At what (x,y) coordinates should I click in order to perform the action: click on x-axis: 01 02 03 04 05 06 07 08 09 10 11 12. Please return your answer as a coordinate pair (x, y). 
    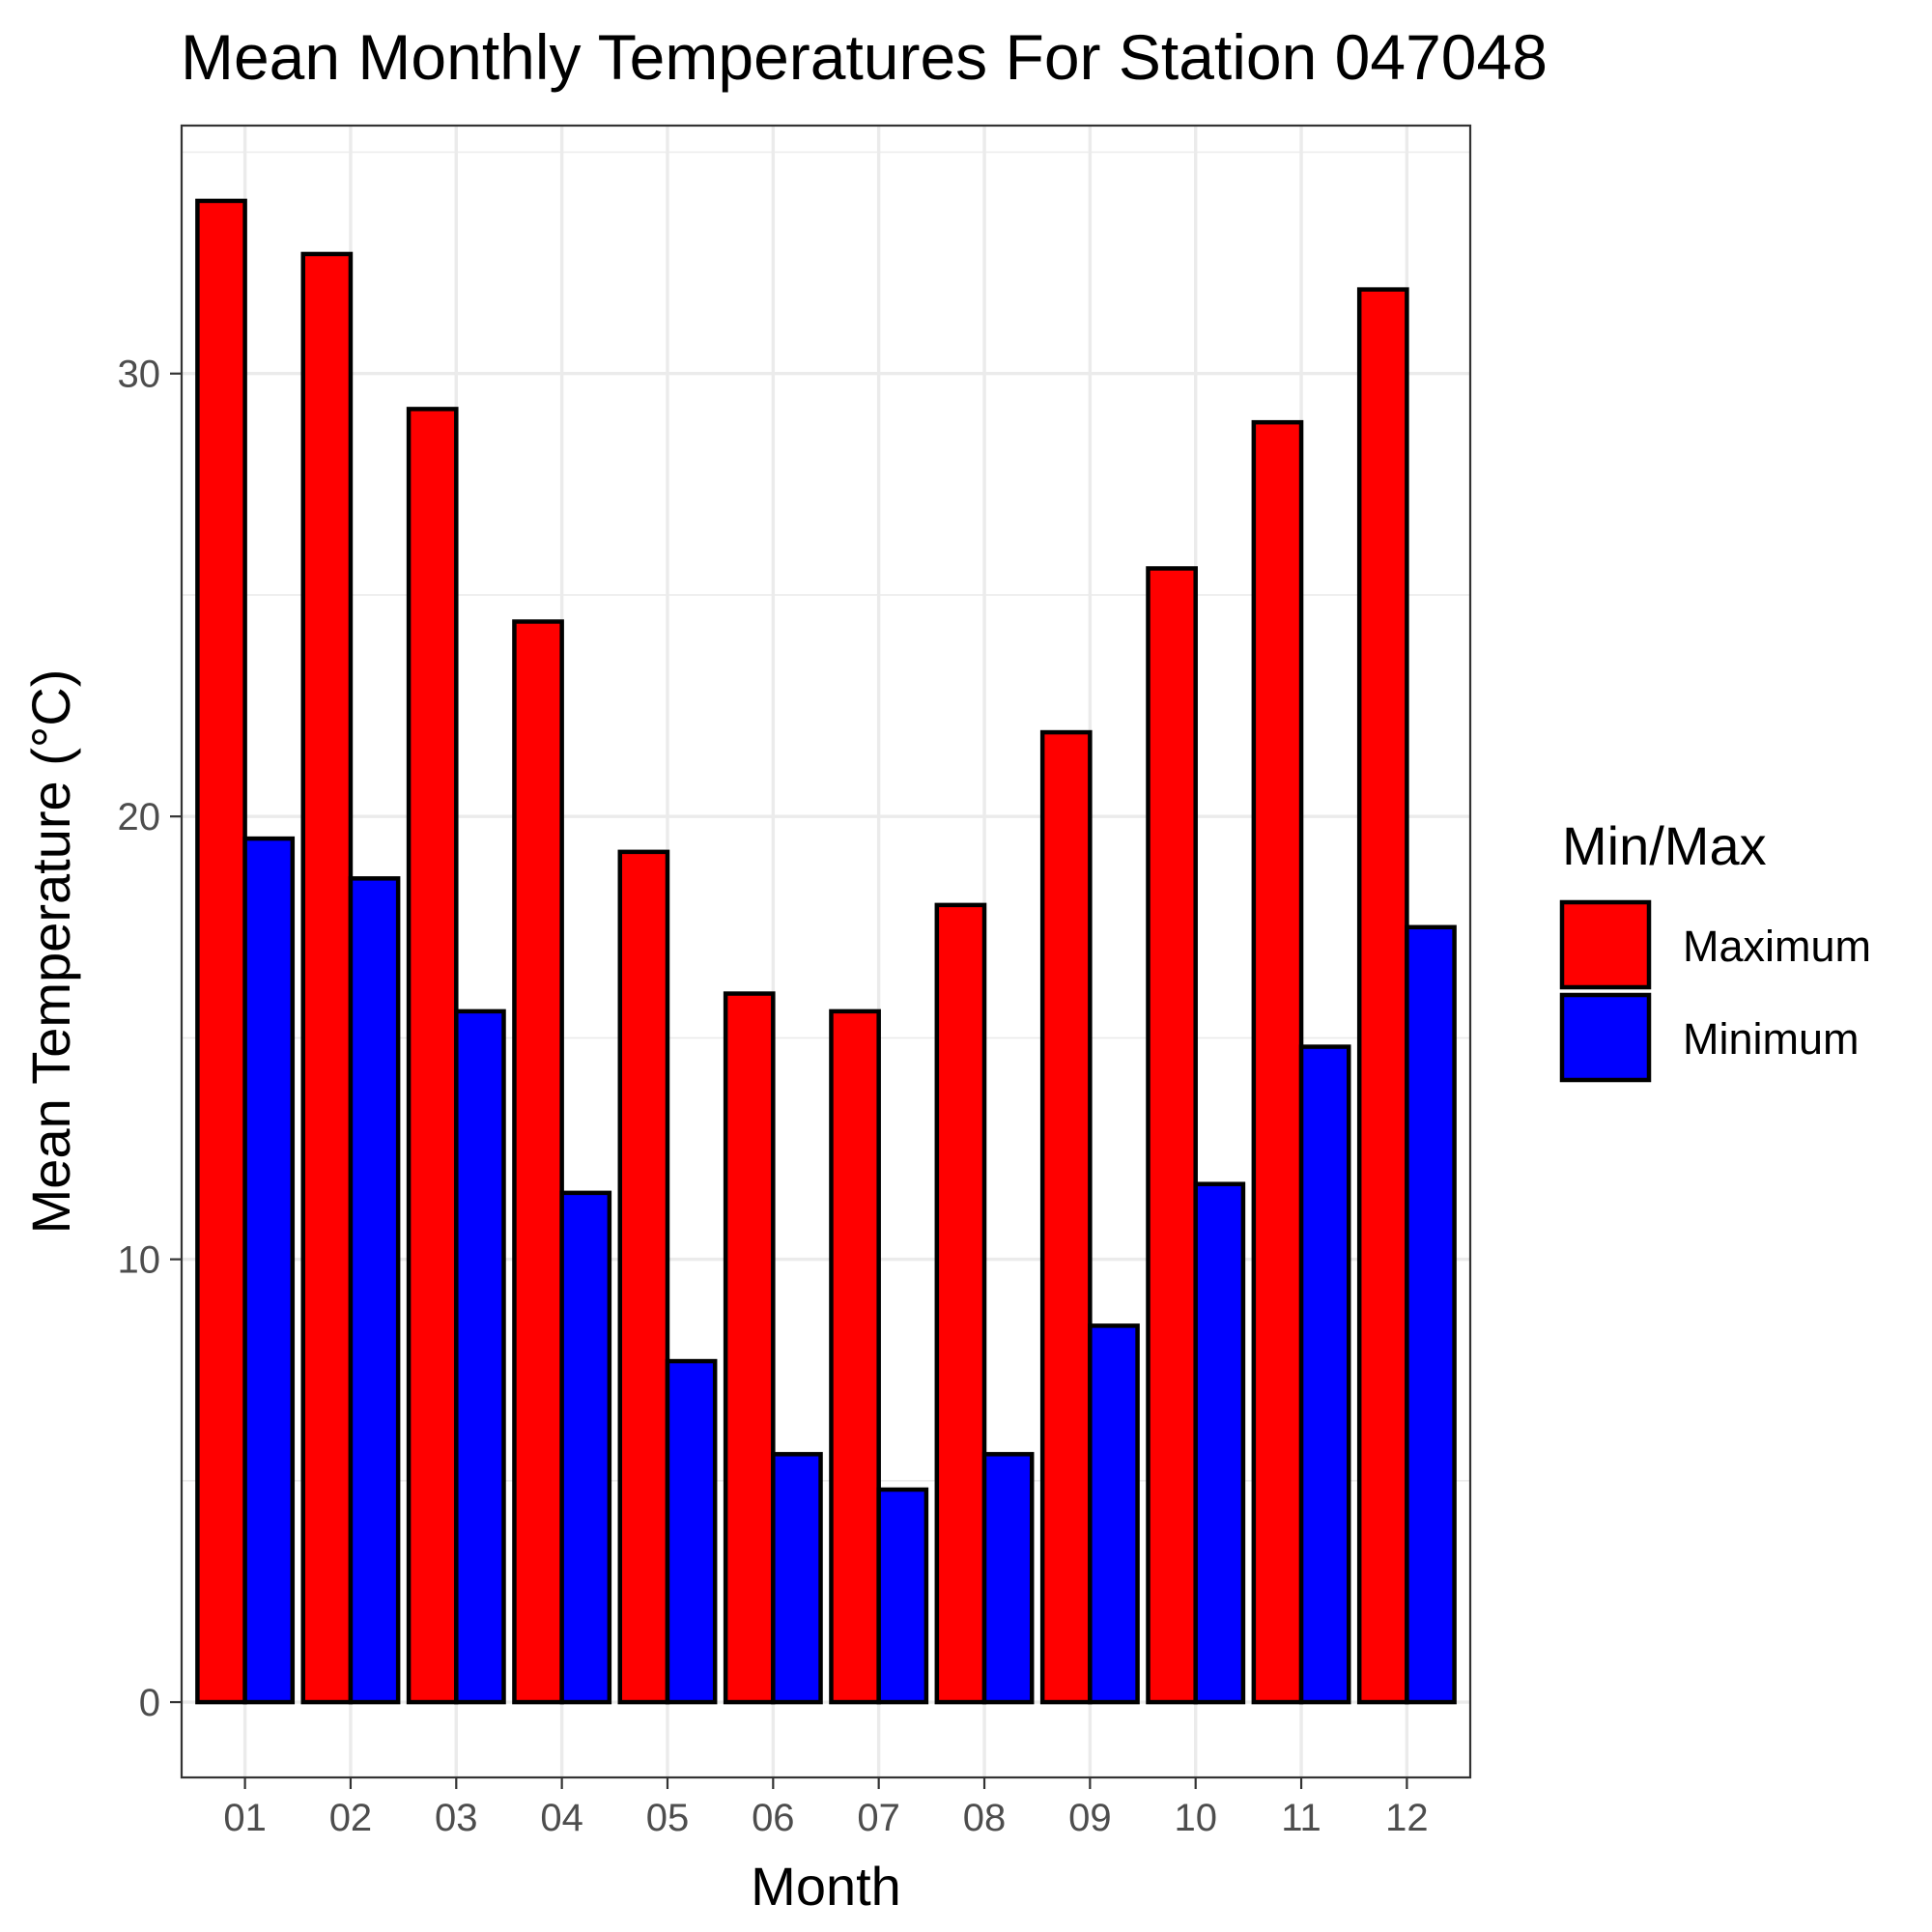
    Looking at the image, I should click on (826, 1808).